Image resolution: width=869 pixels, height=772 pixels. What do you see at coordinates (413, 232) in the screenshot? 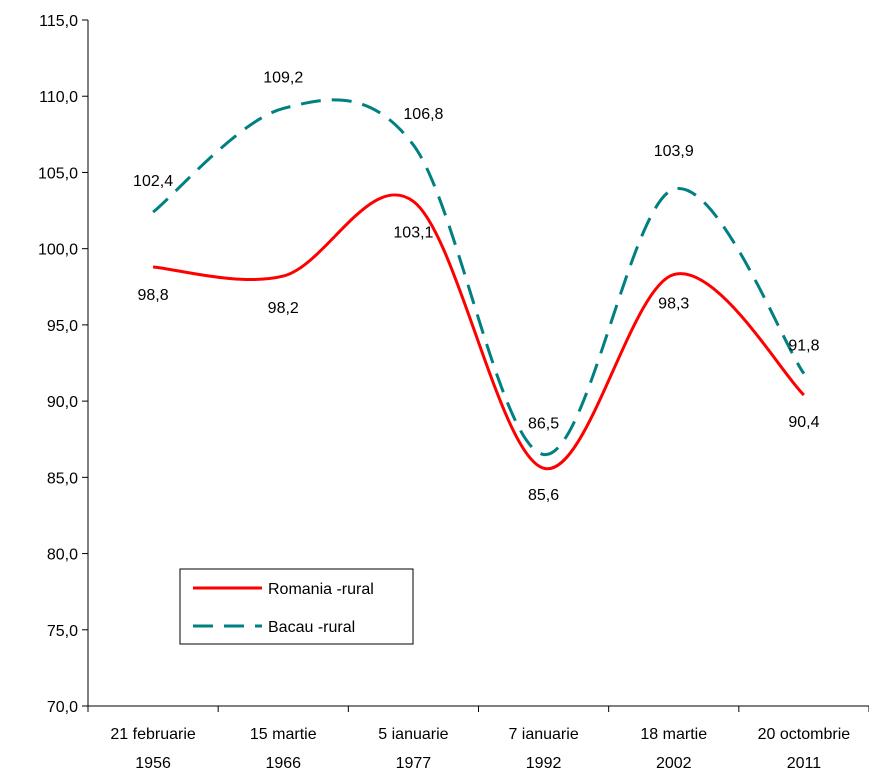
I see `data-label: 103,1` at bounding box center [413, 232].